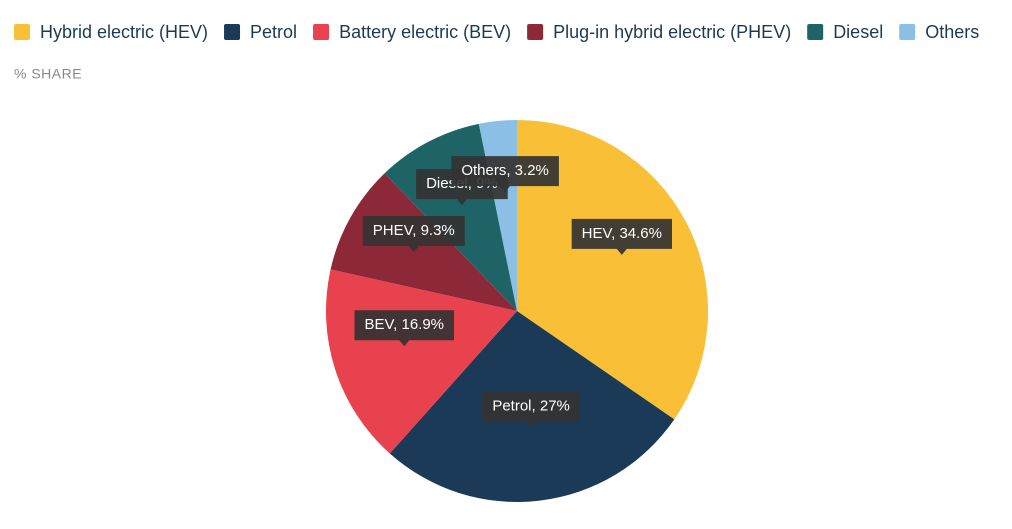 The width and height of the screenshot is (1012, 529). Describe the element at coordinates (124, 32) in the screenshot. I see `legend-label: Hybrid electric (HEV)` at that location.